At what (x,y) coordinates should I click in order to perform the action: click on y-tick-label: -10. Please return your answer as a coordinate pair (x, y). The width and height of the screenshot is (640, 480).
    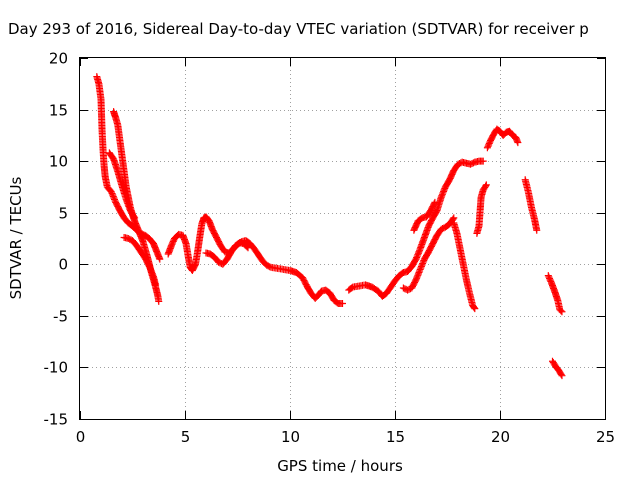
    Looking at the image, I should click on (56, 368).